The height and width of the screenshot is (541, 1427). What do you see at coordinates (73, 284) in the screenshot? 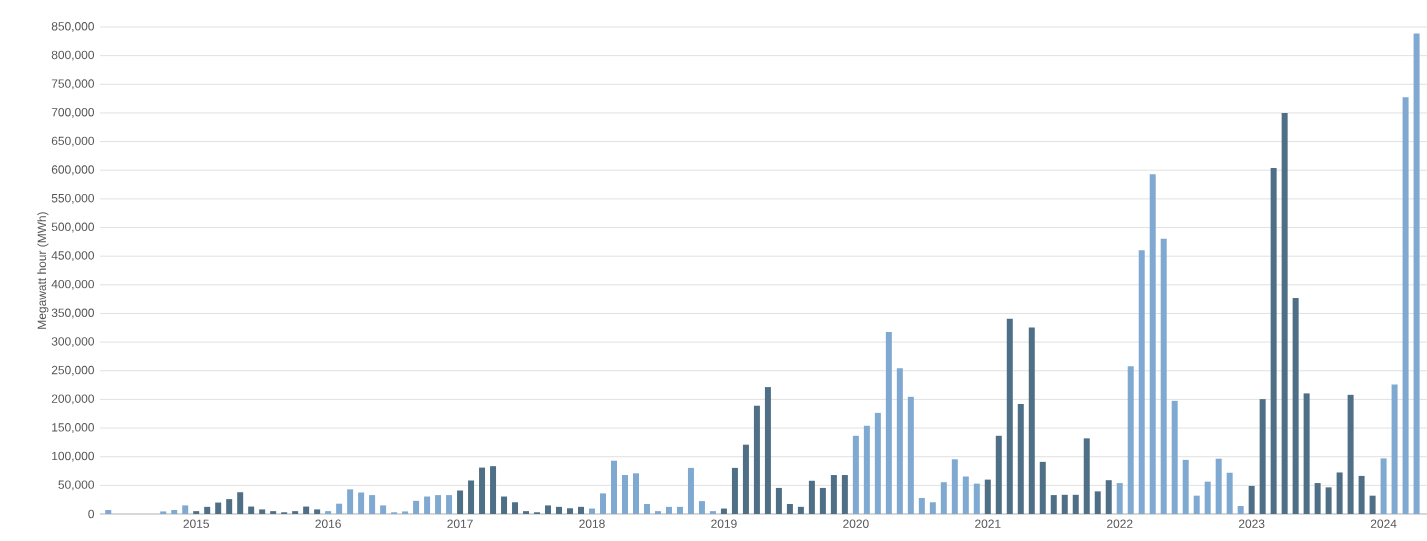
I see `y-tick-label: 400,000` at bounding box center [73, 284].